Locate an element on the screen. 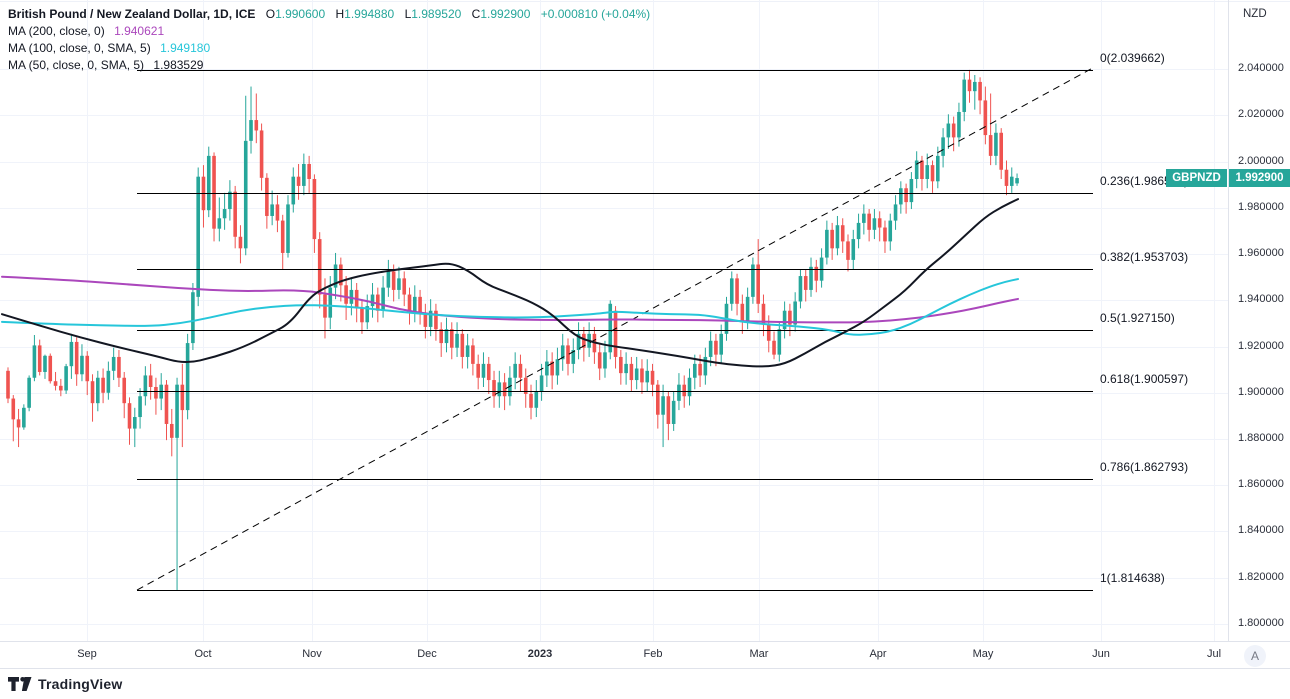  ma200-legend-row: MA (200, close, 0) 1.940621 is located at coordinates (86, 31).